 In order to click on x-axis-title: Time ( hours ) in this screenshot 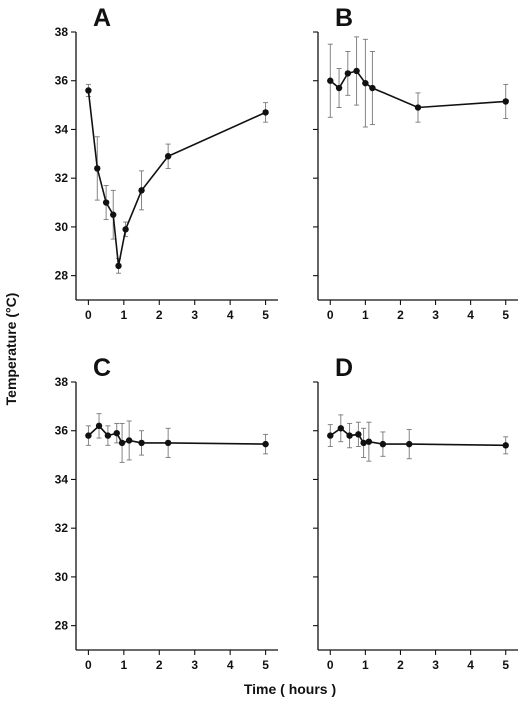, I will do `click(290, 689)`.